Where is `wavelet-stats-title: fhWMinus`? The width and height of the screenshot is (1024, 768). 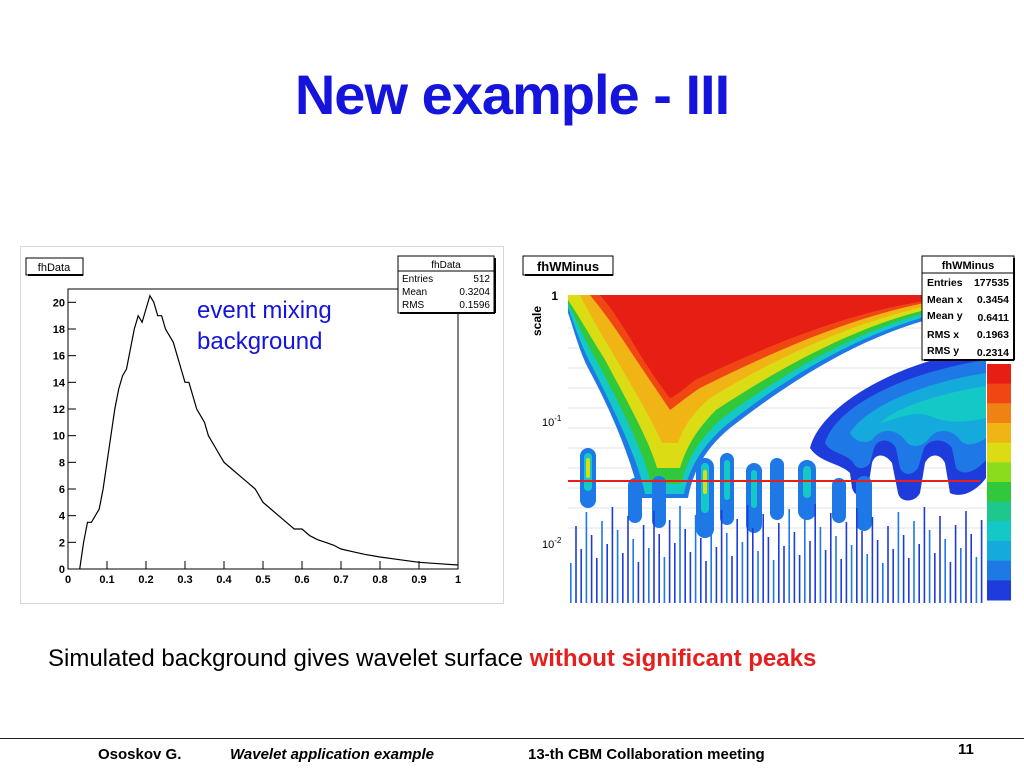 wavelet-stats-title: fhWMinus is located at coordinates (968, 266).